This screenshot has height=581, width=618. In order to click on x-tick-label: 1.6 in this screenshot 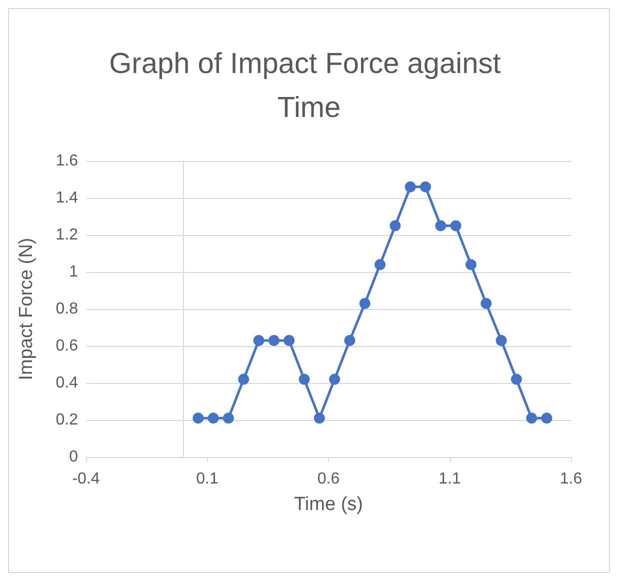, I will do `click(571, 479)`.